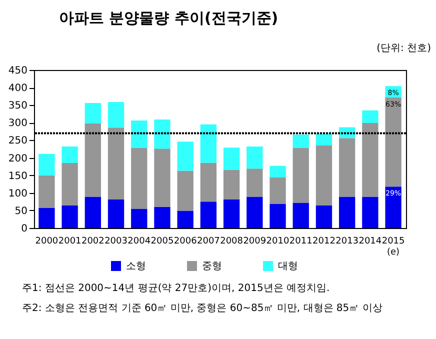 The image size is (436, 339). Describe the element at coordinates (300, 241) in the screenshot. I see `x-tick-label: 2011` at that location.